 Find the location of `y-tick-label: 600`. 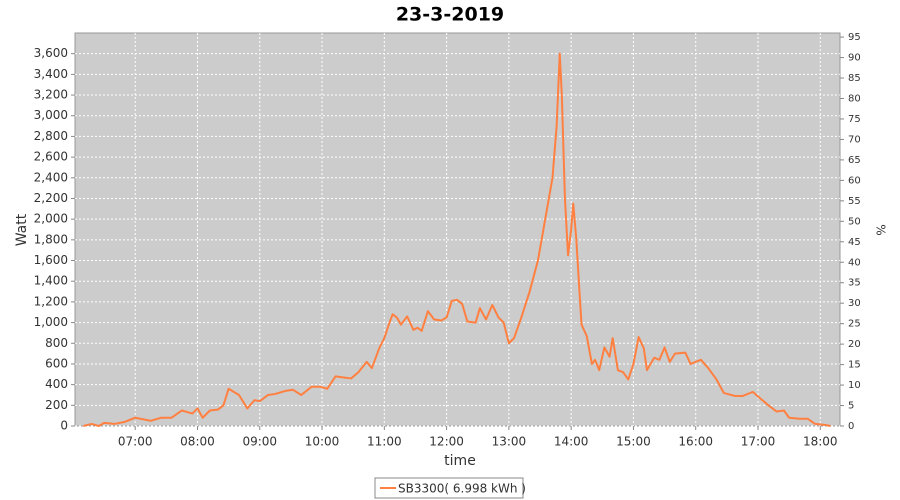

y-tick-label: 600 is located at coordinates (56, 363).